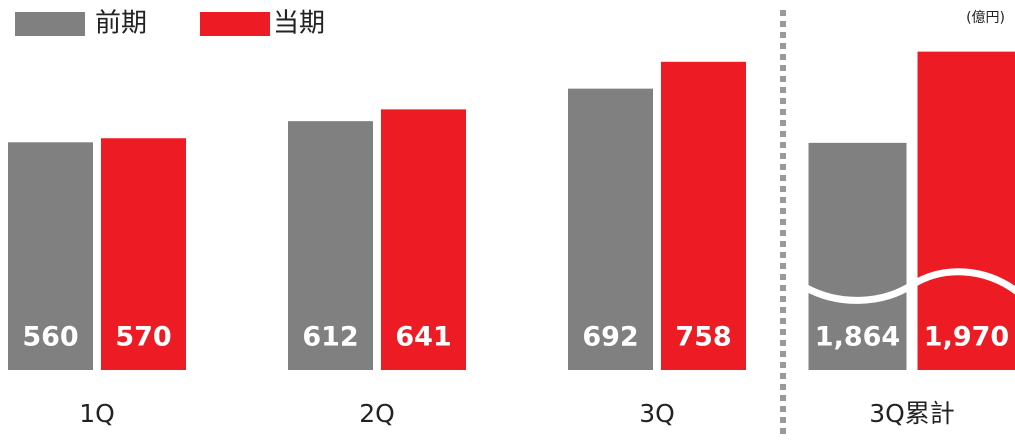  Describe the element at coordinates (299, 24) in the screenshot. I see `legend-label: 当期` at that location.